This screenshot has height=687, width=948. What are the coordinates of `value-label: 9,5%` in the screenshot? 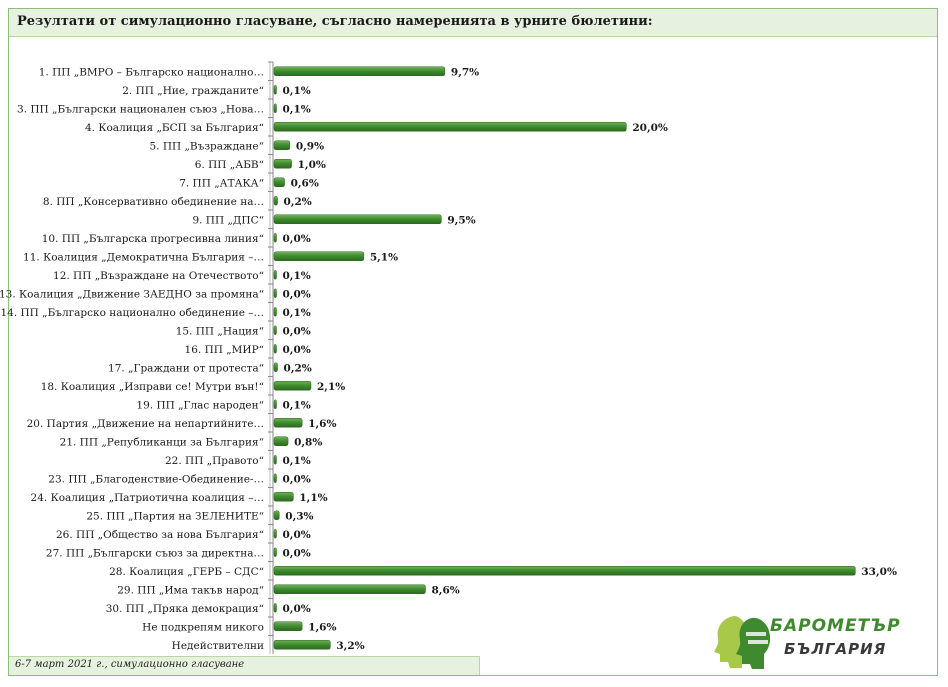 It's located at (461, 220).